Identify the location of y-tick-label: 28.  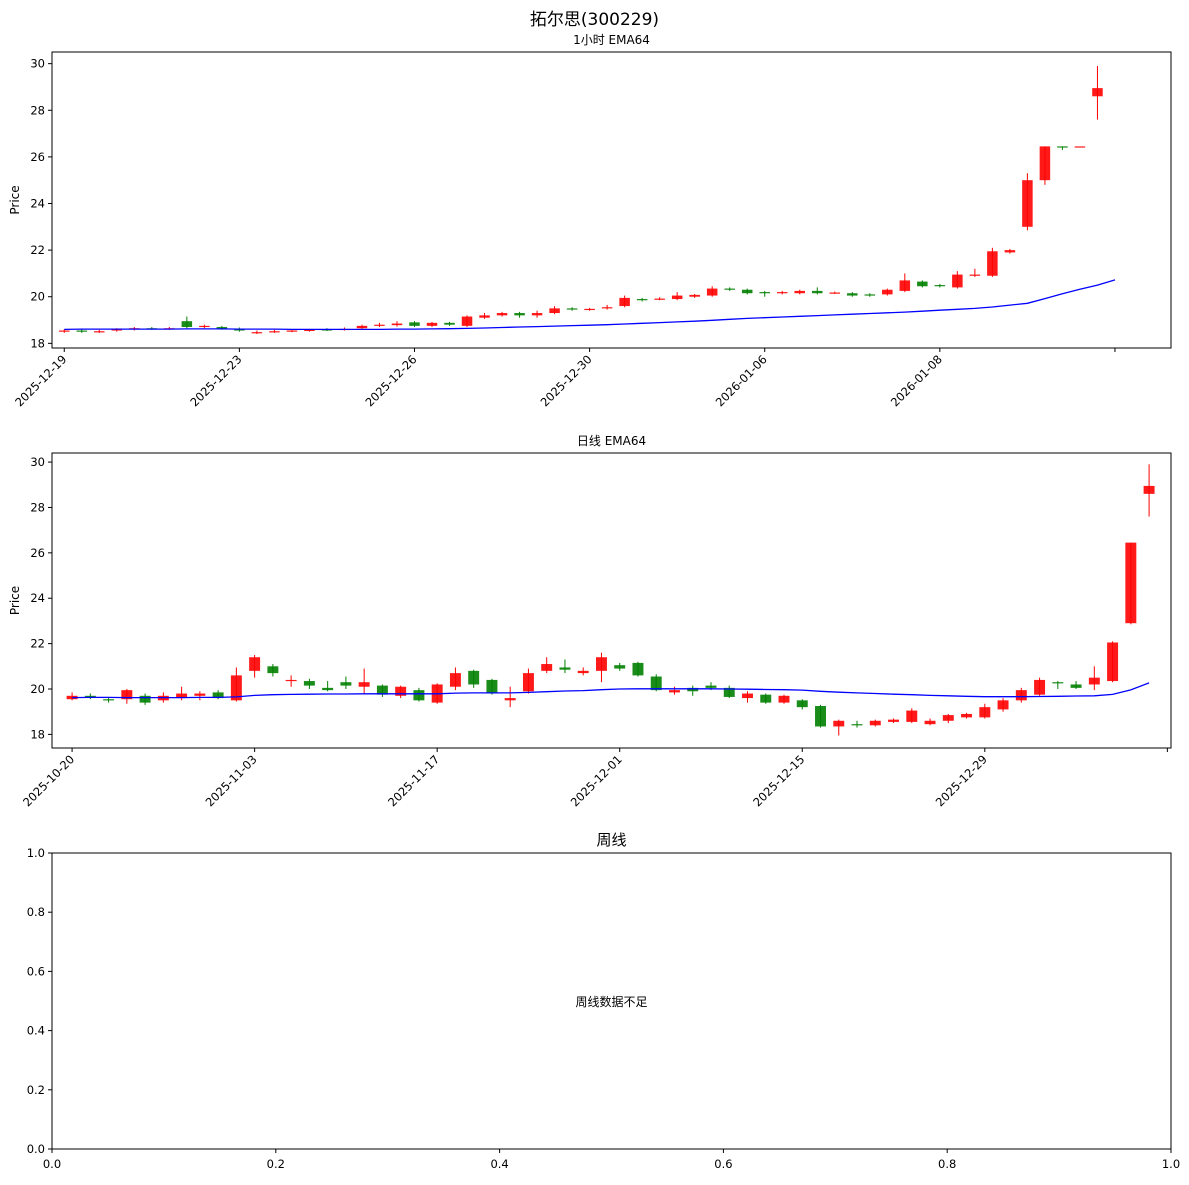
(37, 110).